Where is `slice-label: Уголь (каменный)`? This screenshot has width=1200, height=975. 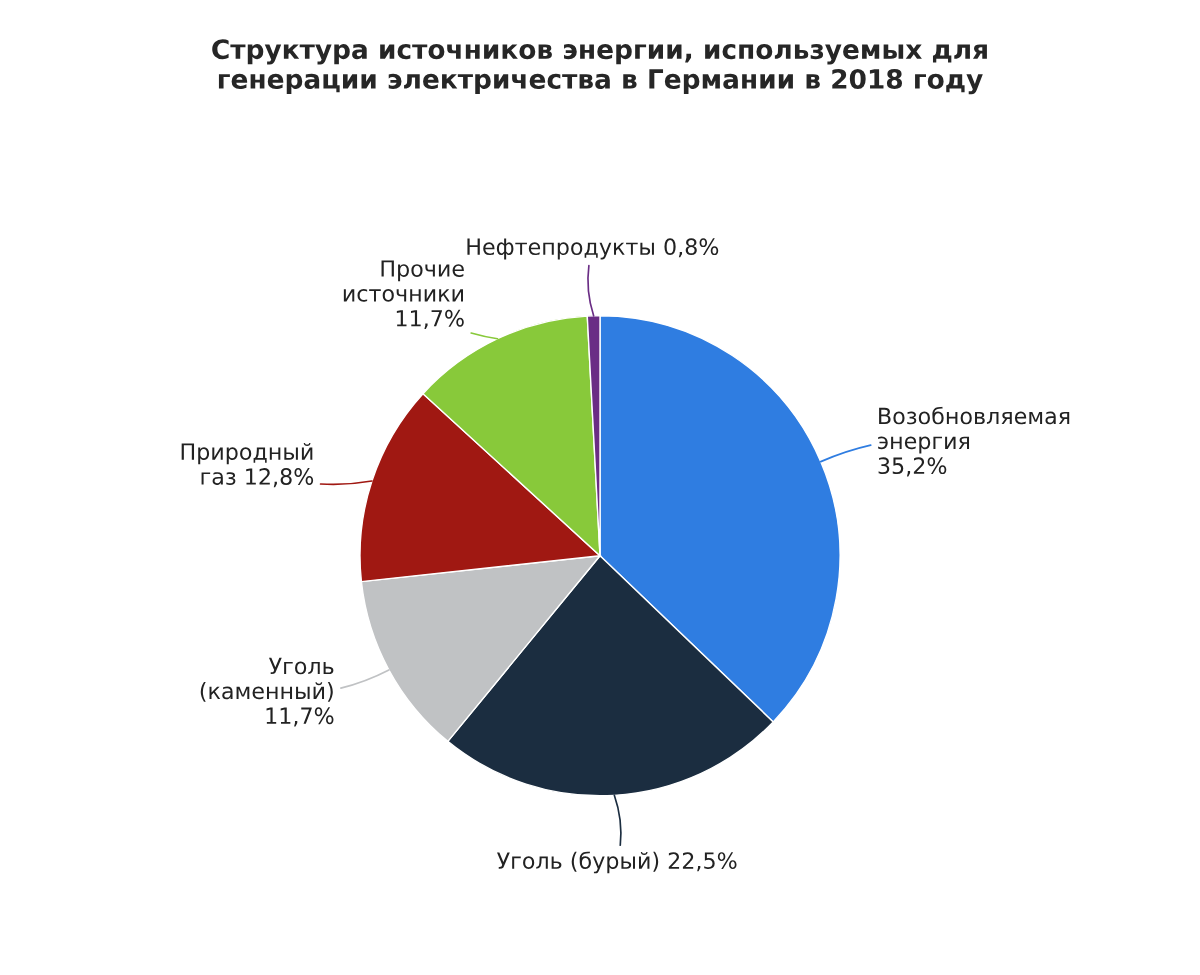 slice-label: Уголь (каменный) is located at coordinates (267, 679).